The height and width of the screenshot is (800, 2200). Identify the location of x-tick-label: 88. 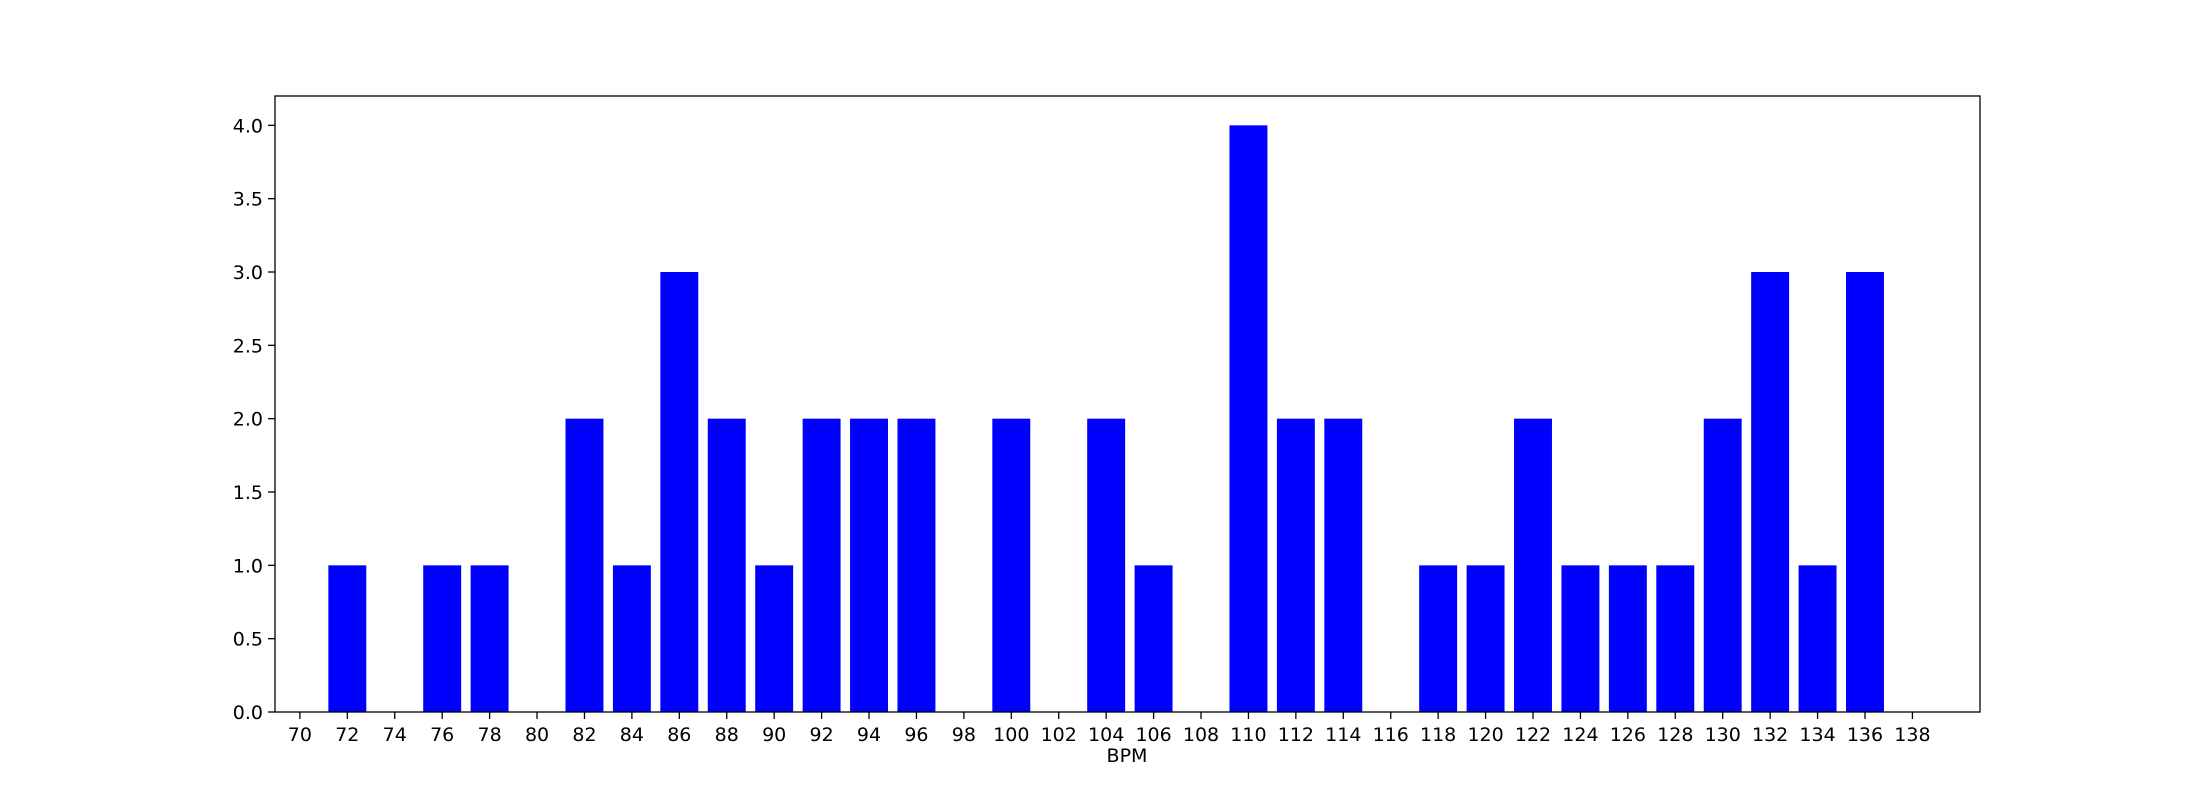
(727, 735).